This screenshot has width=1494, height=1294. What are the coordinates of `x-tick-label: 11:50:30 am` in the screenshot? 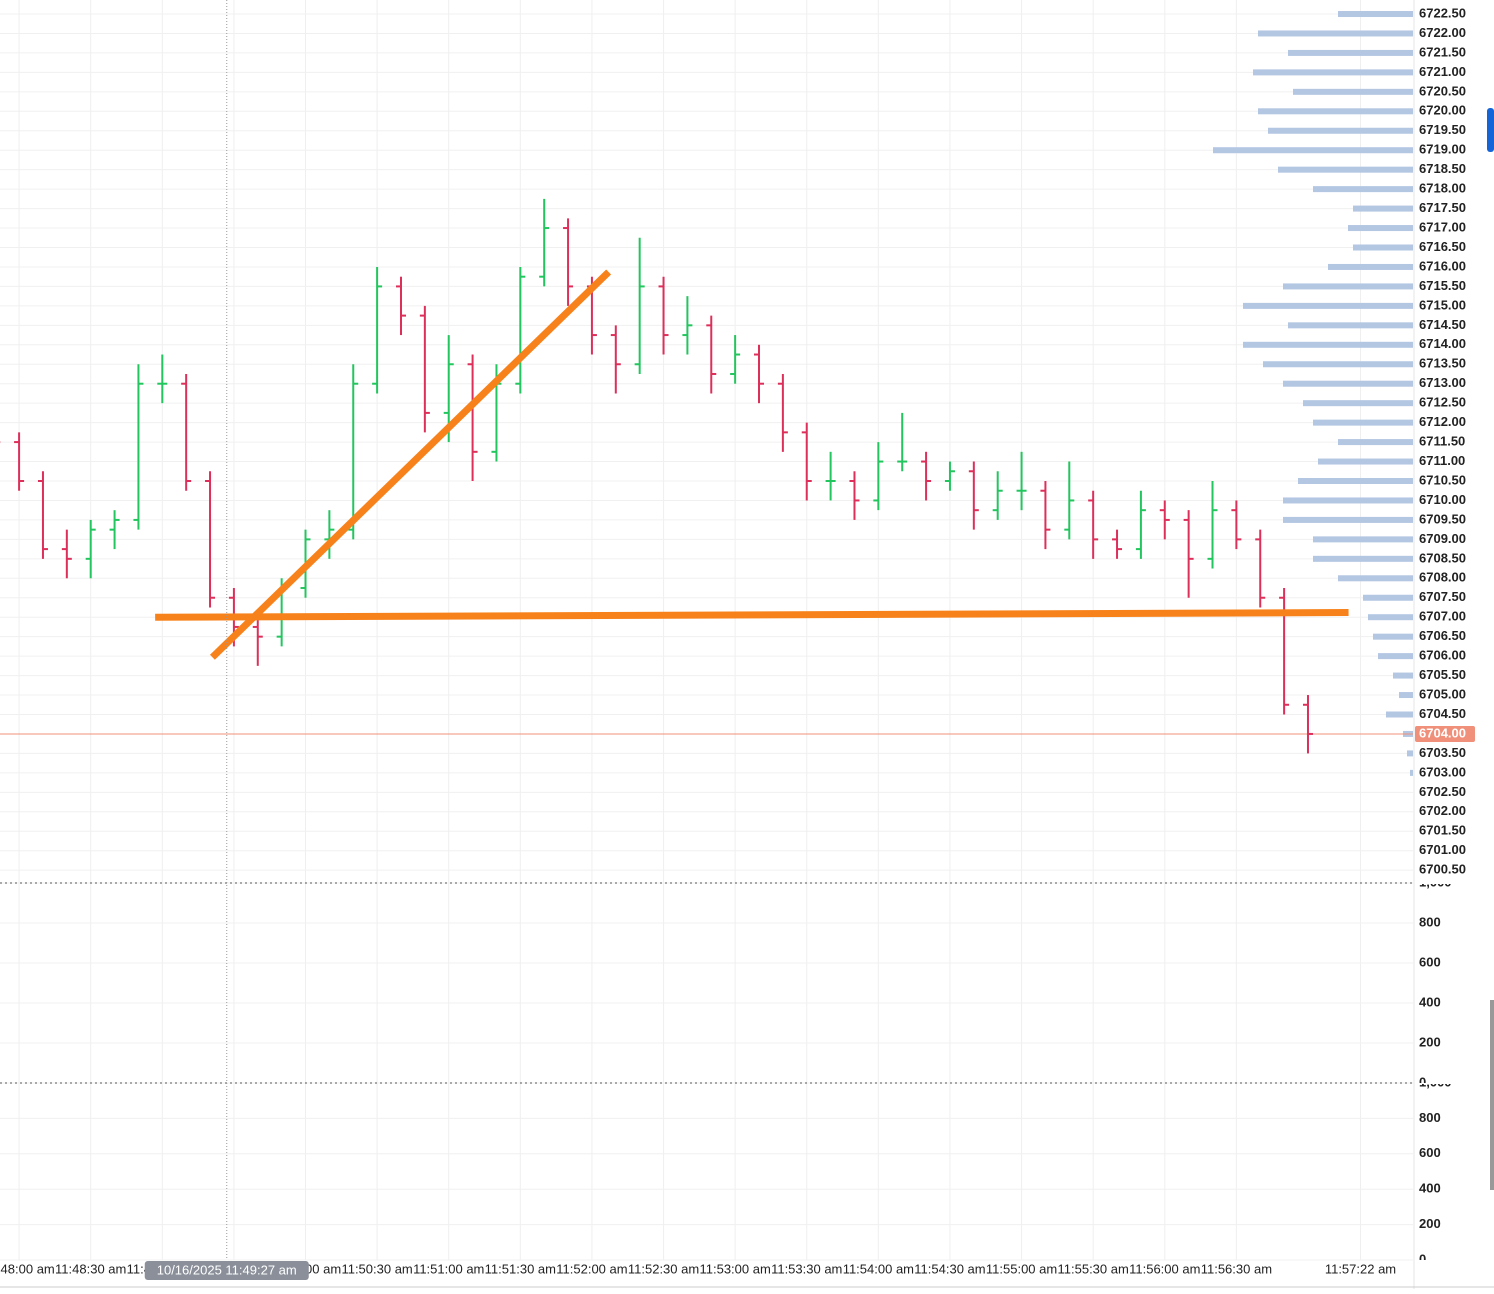 It's located at (376, 1268).